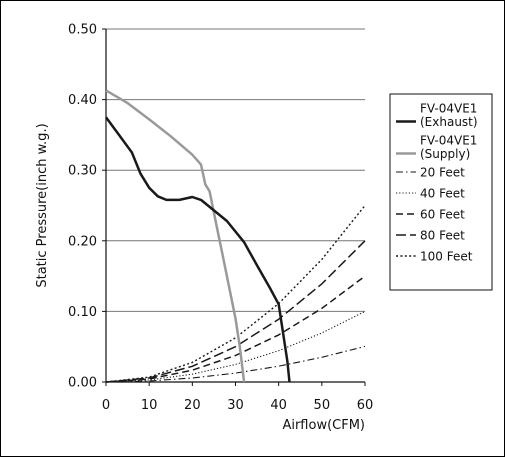  What do you see at coordinates (442, 215) in the screenshot?
I see `legend-label-4-0: 60 Feet` at bounding box center [442, 215].